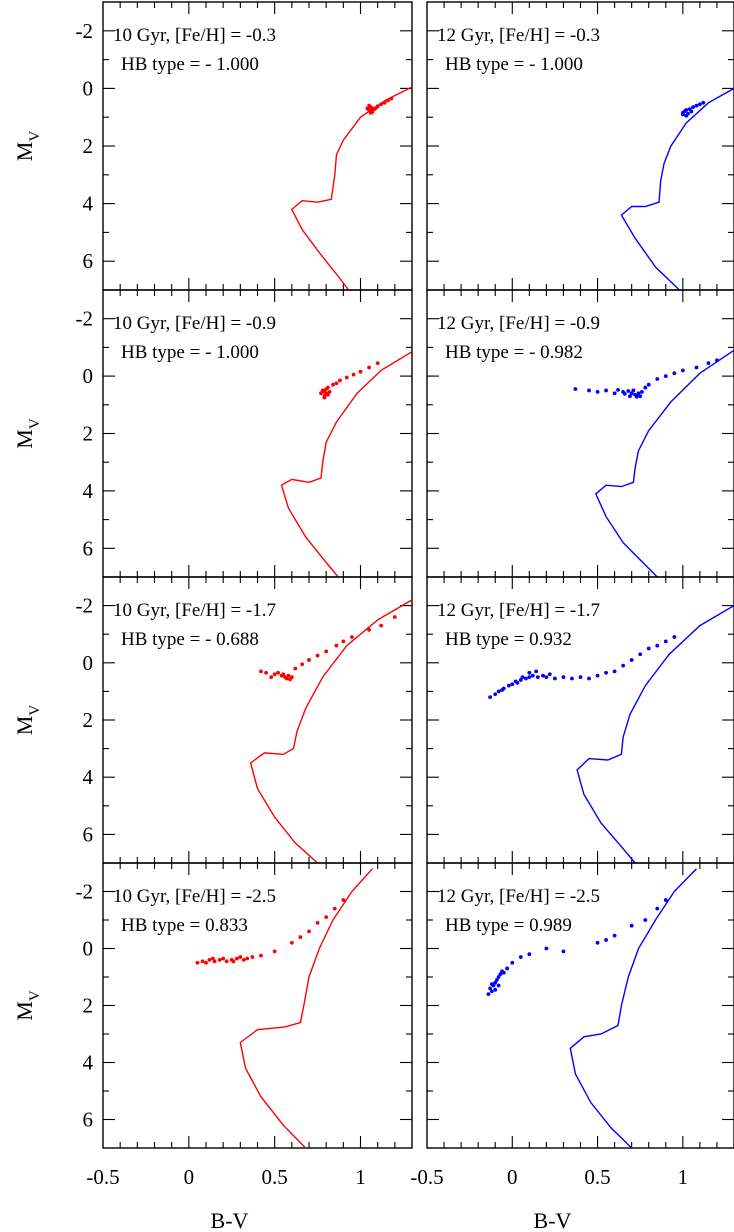 Image resolution: width=734 pixels, height=1232 pixels. What do you see at coordinates (508, 639) in the screenshot?
I see `panel-annotation-hb-type: HB type = 0.932` at bounding box center [508, 639].